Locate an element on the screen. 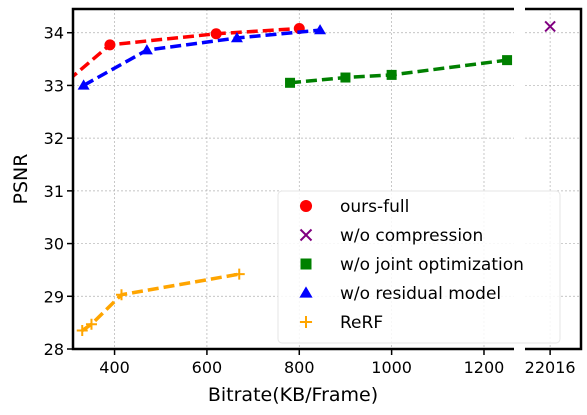  x-break-tick-label: 22016 is located at coordinates (550, 367).